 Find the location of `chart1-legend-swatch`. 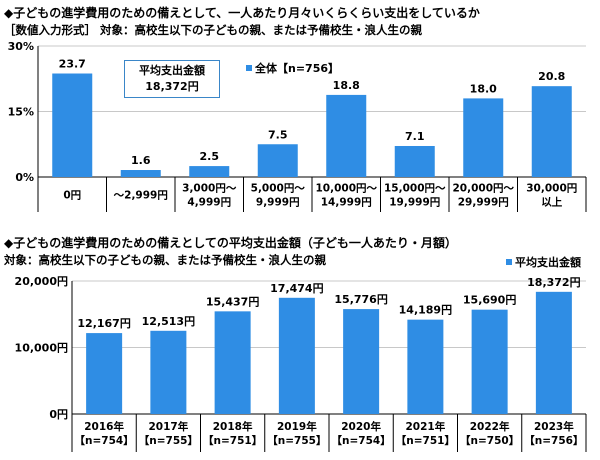

chart1-legend-swatch is located at coordinates (249, 68).